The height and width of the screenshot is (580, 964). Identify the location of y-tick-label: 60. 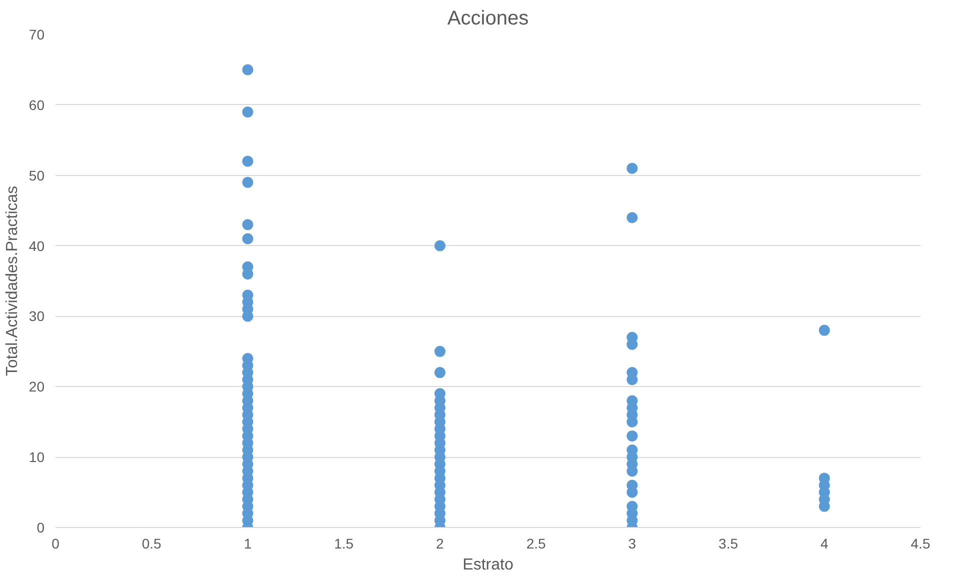
(36, 104).